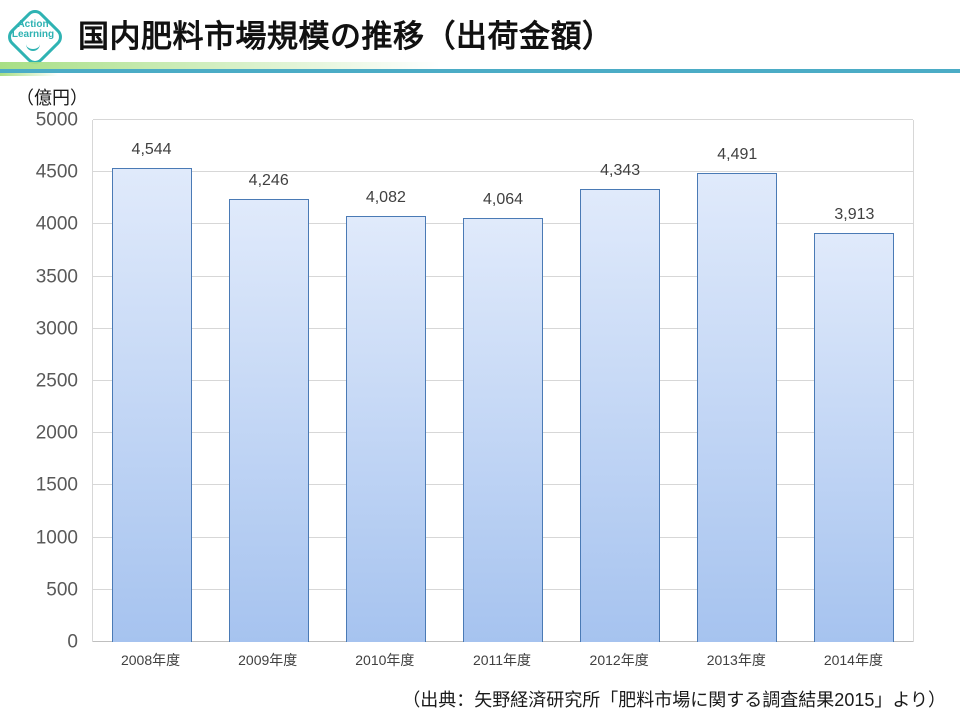 The width and height of the screenshot is (960, 720). I want to click on x-tick-label: 2009年度, so click(268, 660).